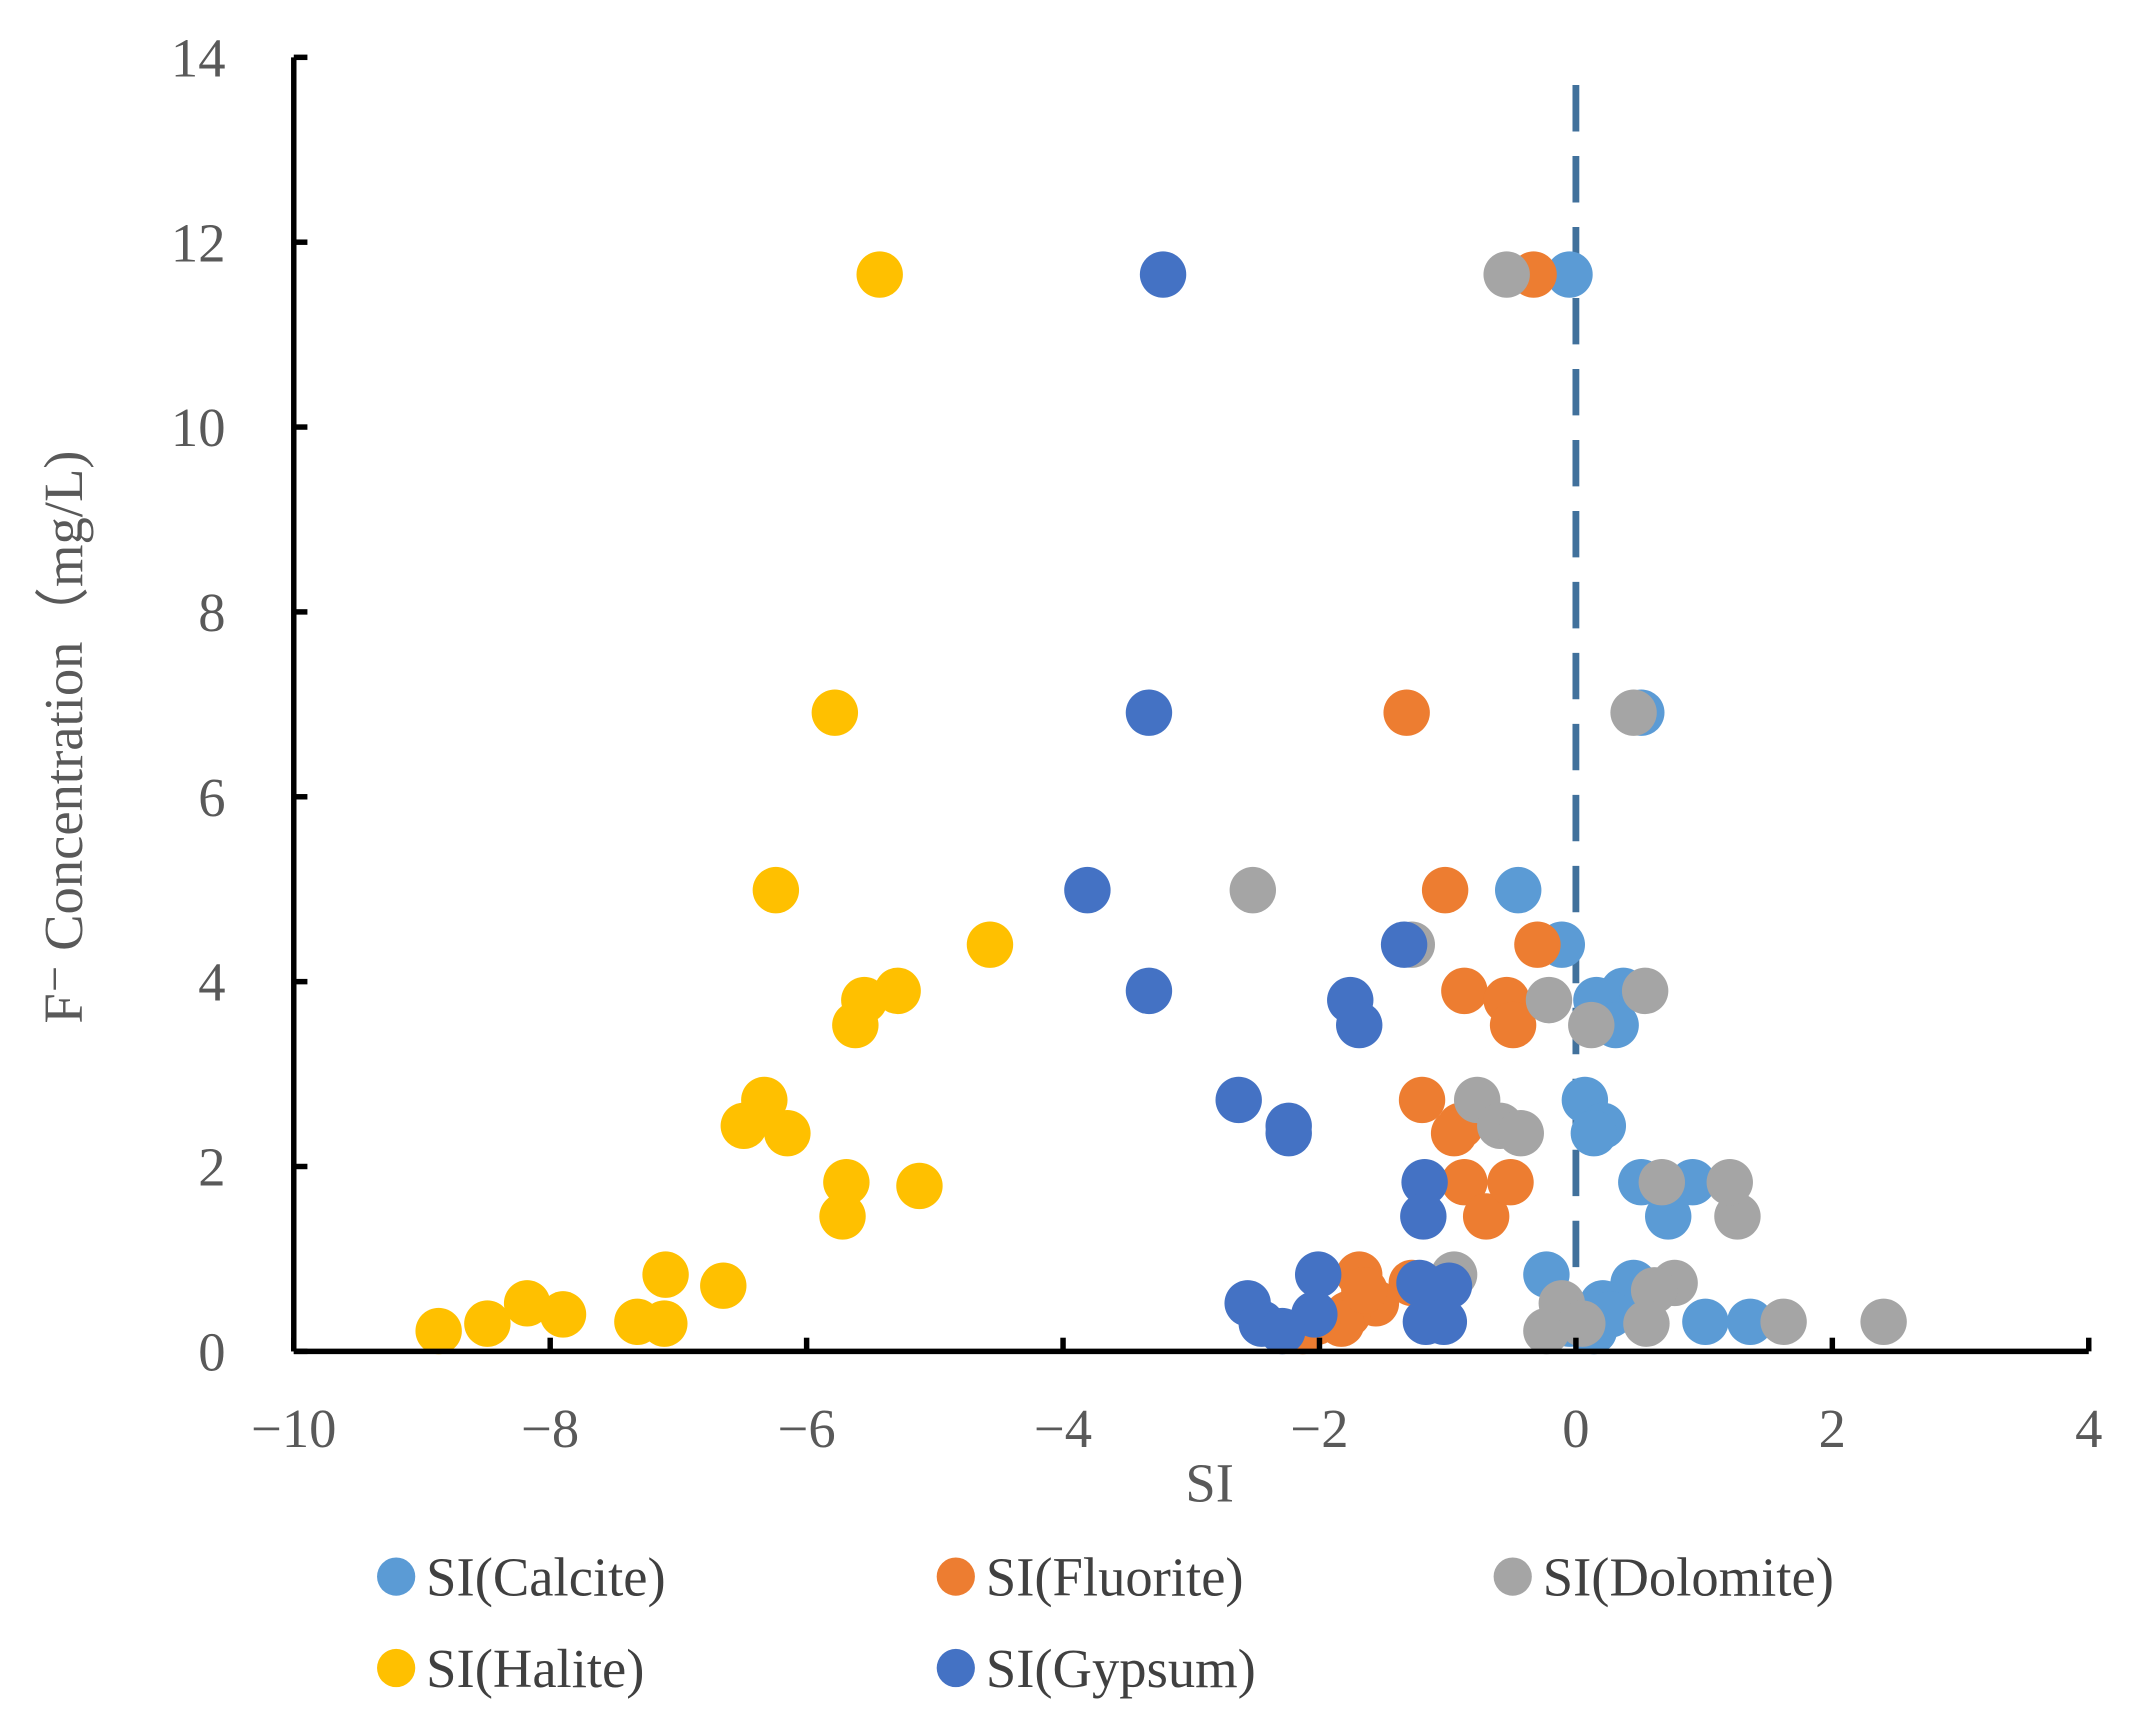  I want to click on legend-label: SI(Gypsum), so click(1121, 1668).